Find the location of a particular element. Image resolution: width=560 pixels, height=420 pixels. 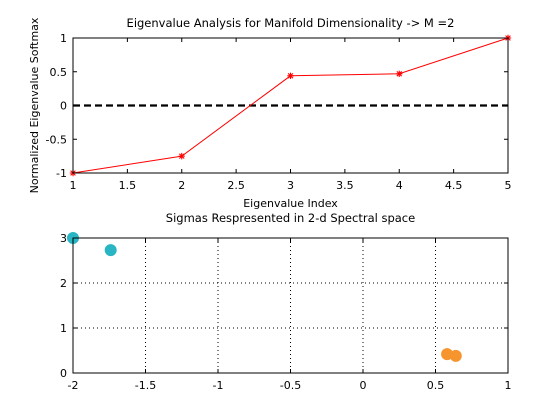

y-tick-label: 0.5 is located at coordinates (59, 72).